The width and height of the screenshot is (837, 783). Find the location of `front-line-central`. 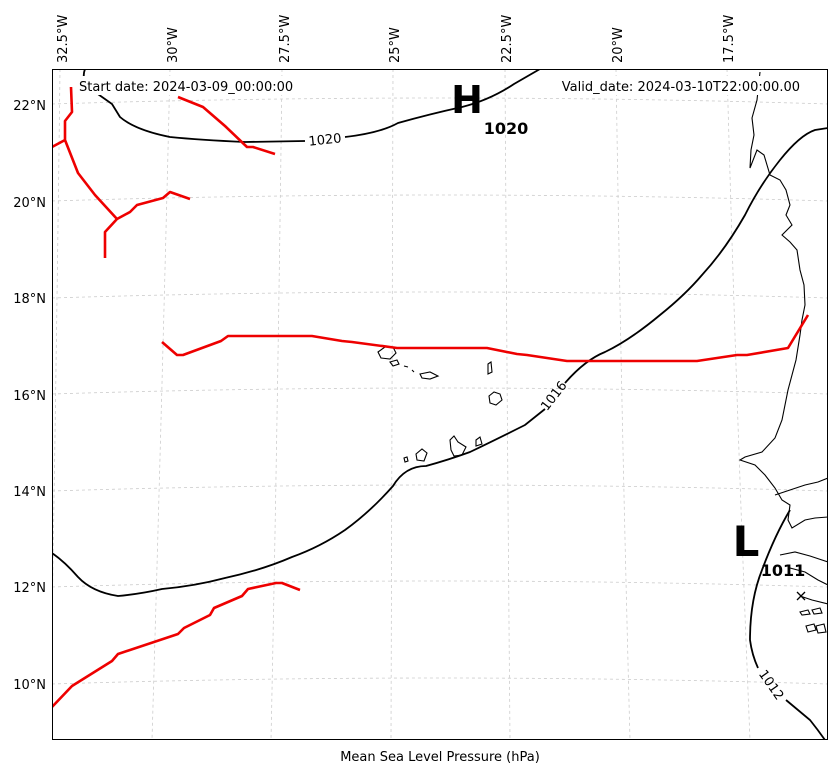

front-line-central is located at coordinates (485, 338).